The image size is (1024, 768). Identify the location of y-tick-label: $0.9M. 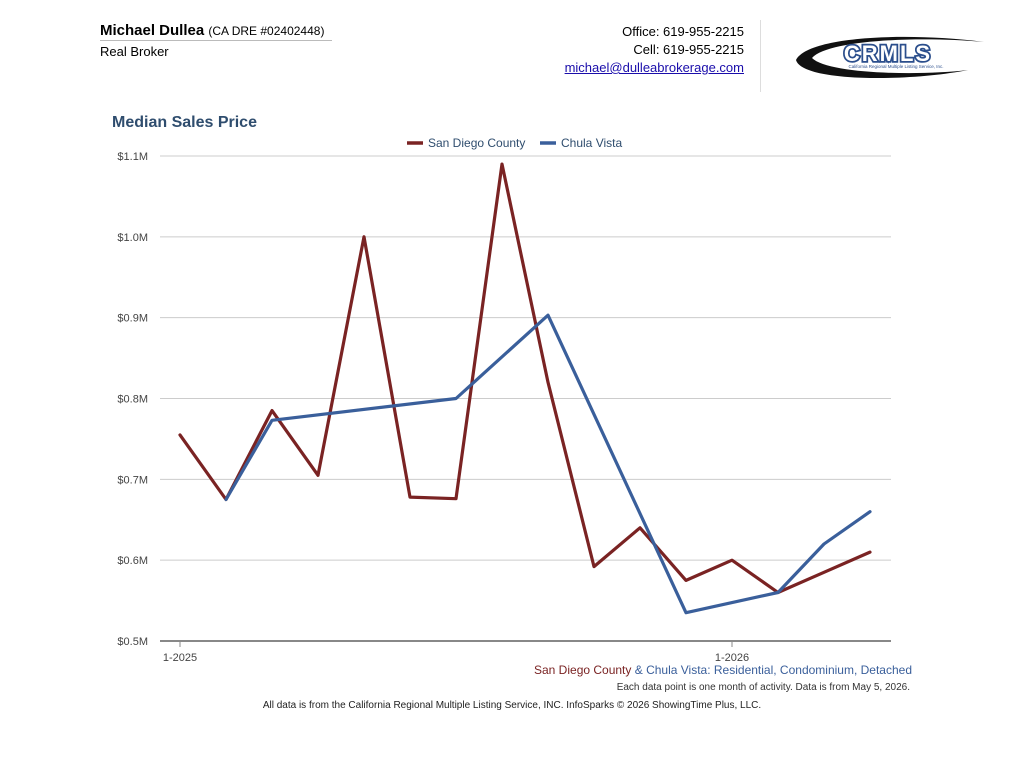
(132, 319).